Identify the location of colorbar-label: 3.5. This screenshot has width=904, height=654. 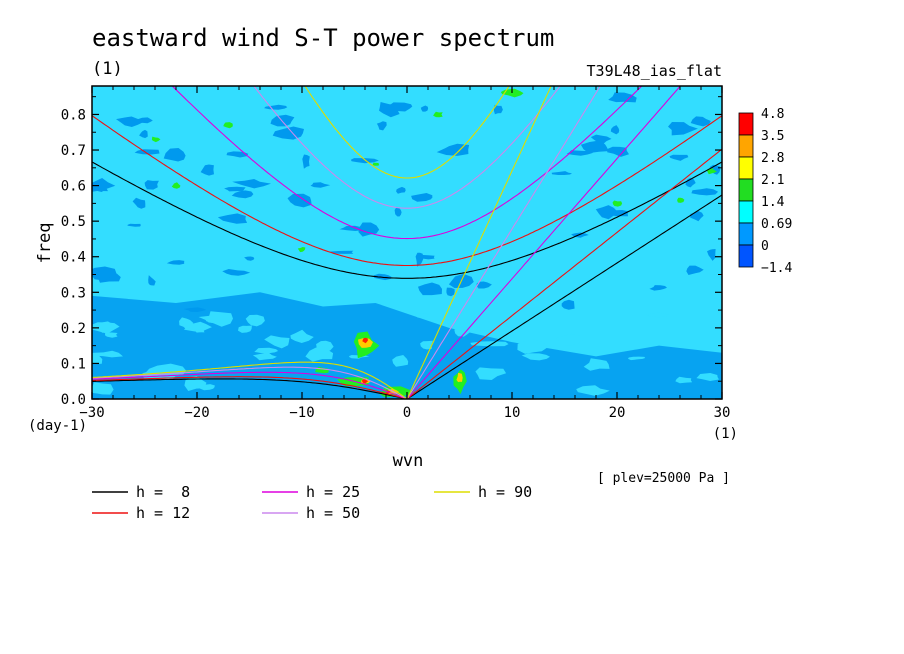
(772, 136).